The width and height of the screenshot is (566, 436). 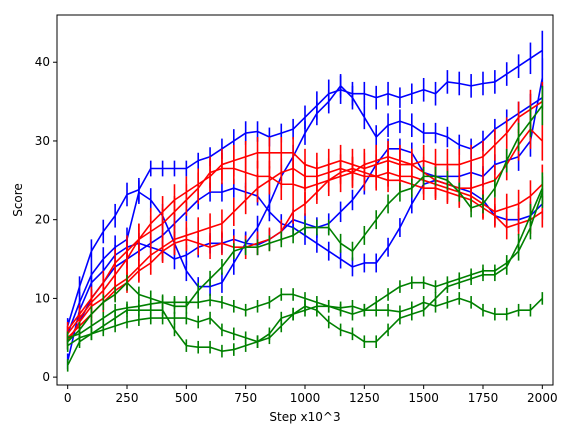 What do you see at coordinates (42, 220) in the screenshot?
I see `y-tick-label: 20` at bounding box center [42, 220].